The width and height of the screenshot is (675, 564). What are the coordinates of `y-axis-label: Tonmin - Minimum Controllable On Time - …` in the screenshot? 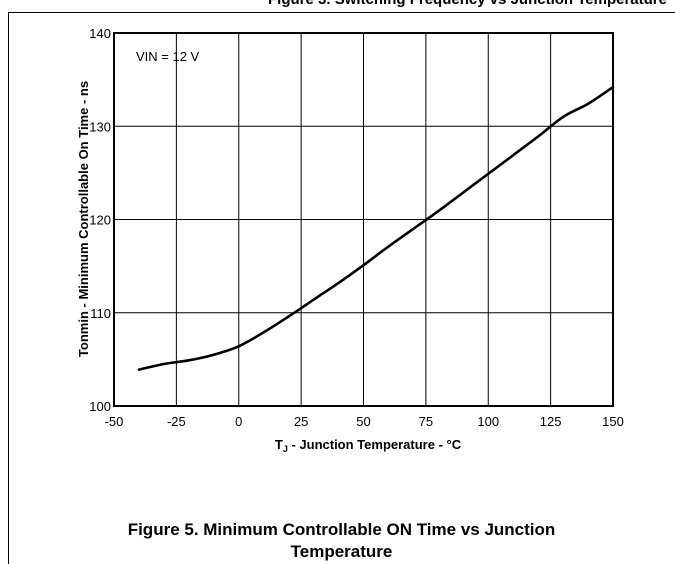 It's located at (83, 219).